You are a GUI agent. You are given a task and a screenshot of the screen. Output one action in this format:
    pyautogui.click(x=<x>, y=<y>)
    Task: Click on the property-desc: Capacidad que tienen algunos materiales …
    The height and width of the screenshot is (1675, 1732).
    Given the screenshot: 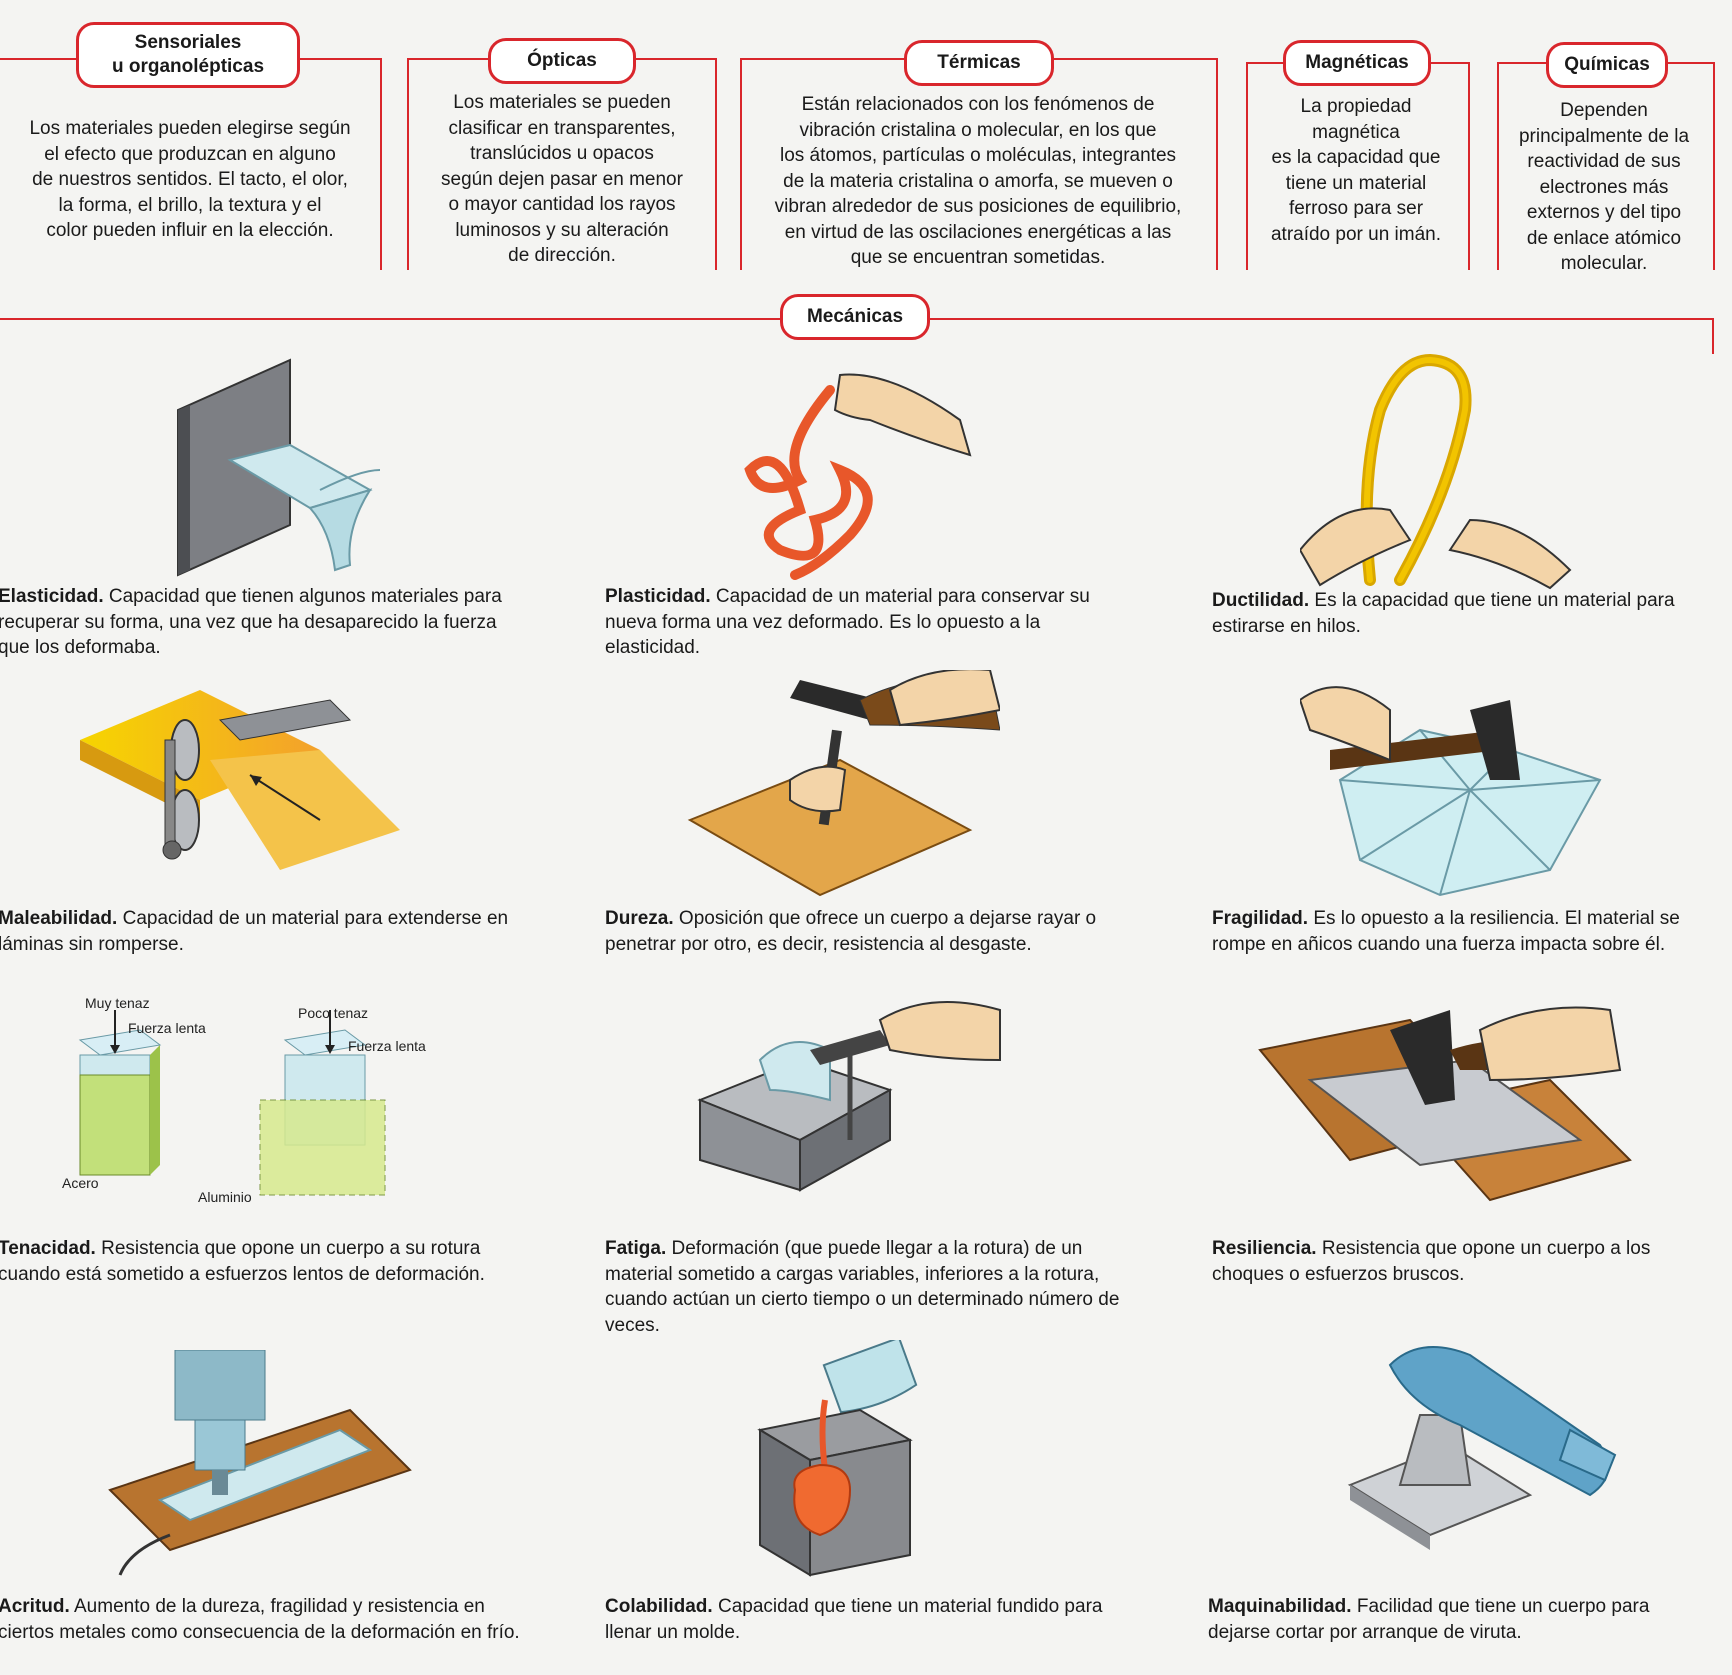 What is the action you would take?
    pyautogui.click(x=251, y=622)
    